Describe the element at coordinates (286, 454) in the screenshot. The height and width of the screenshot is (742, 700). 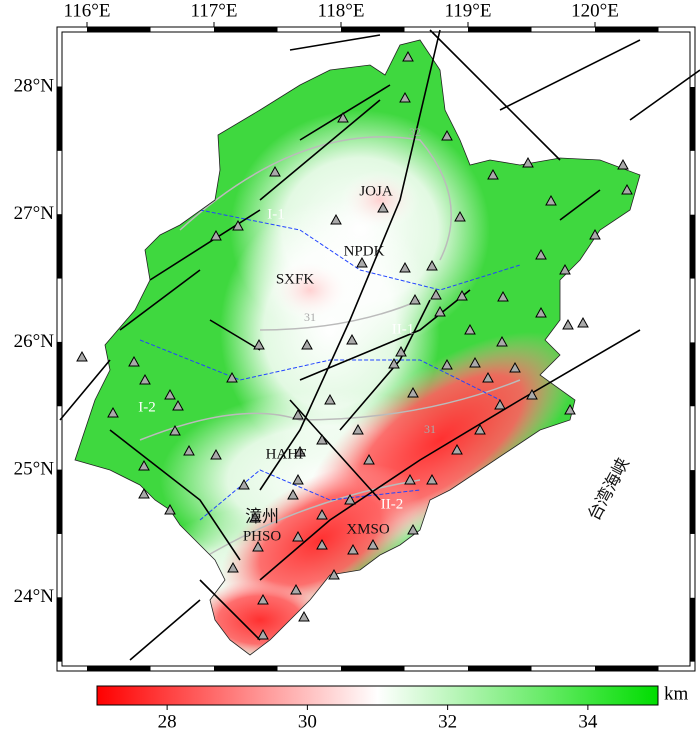
I see `station-label: HAHF` at that location.